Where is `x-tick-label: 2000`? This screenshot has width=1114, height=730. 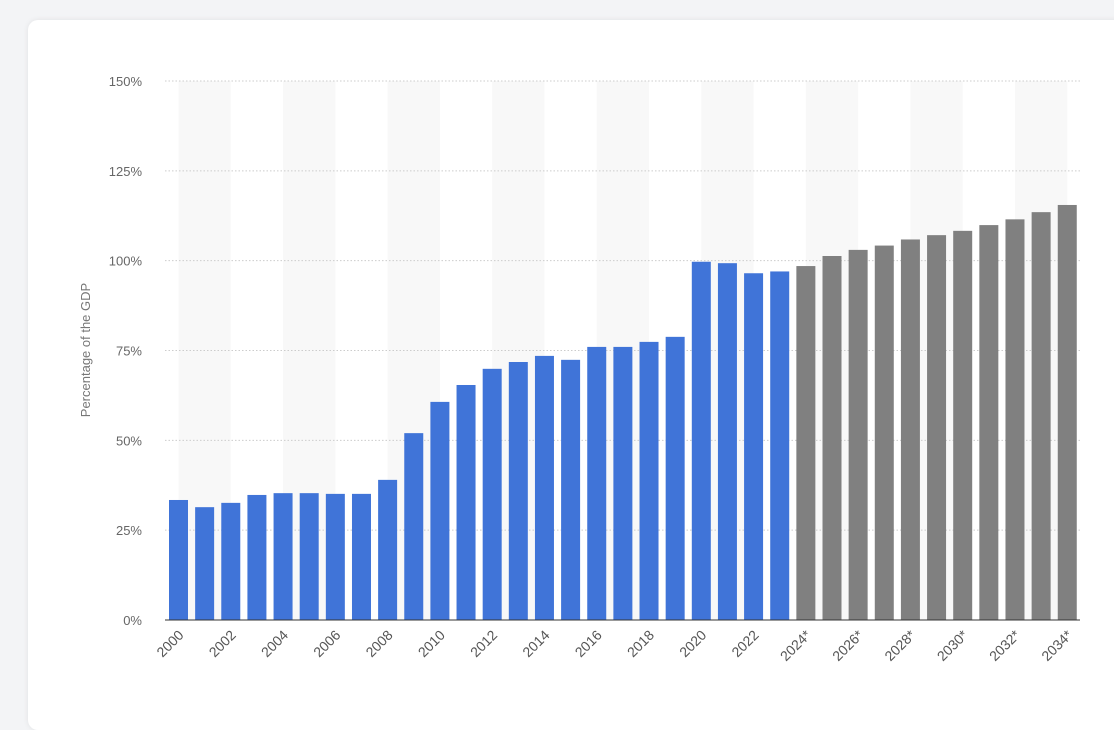 x-tick-label: 2000 is located at coordinates (169, 643).